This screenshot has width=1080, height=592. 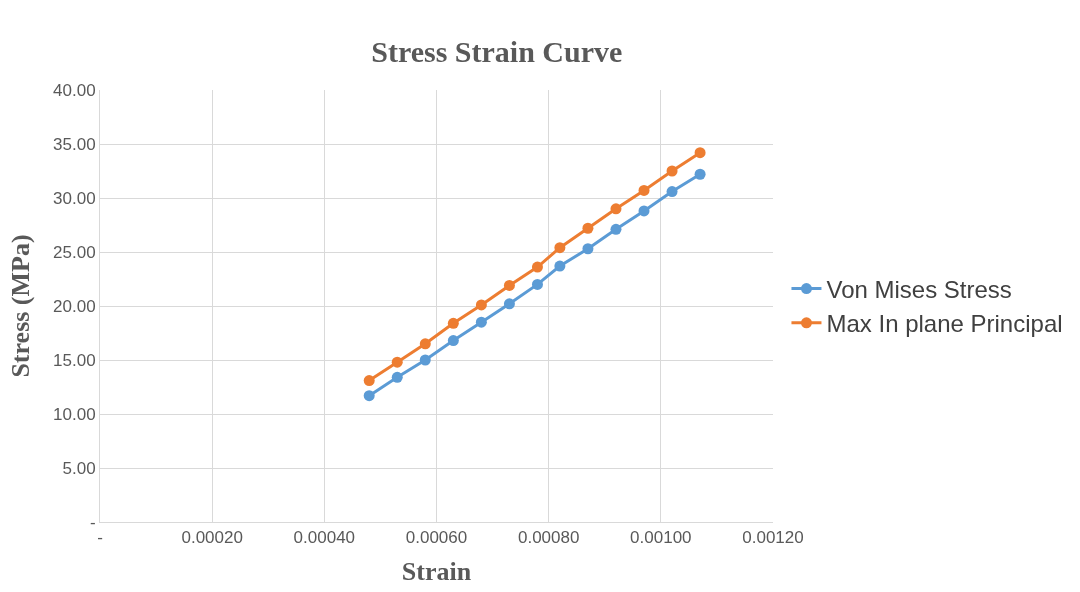 What do you see at coordinates (661, 538) in the screenshot?
I see `x-tick-label: 0.00100` at bounding box center [661, 538].